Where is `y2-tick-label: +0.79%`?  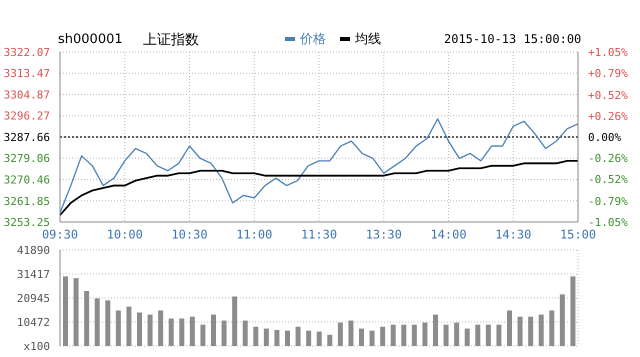
y2-tick-label: +0.79% is located at coordinates (608, 73).